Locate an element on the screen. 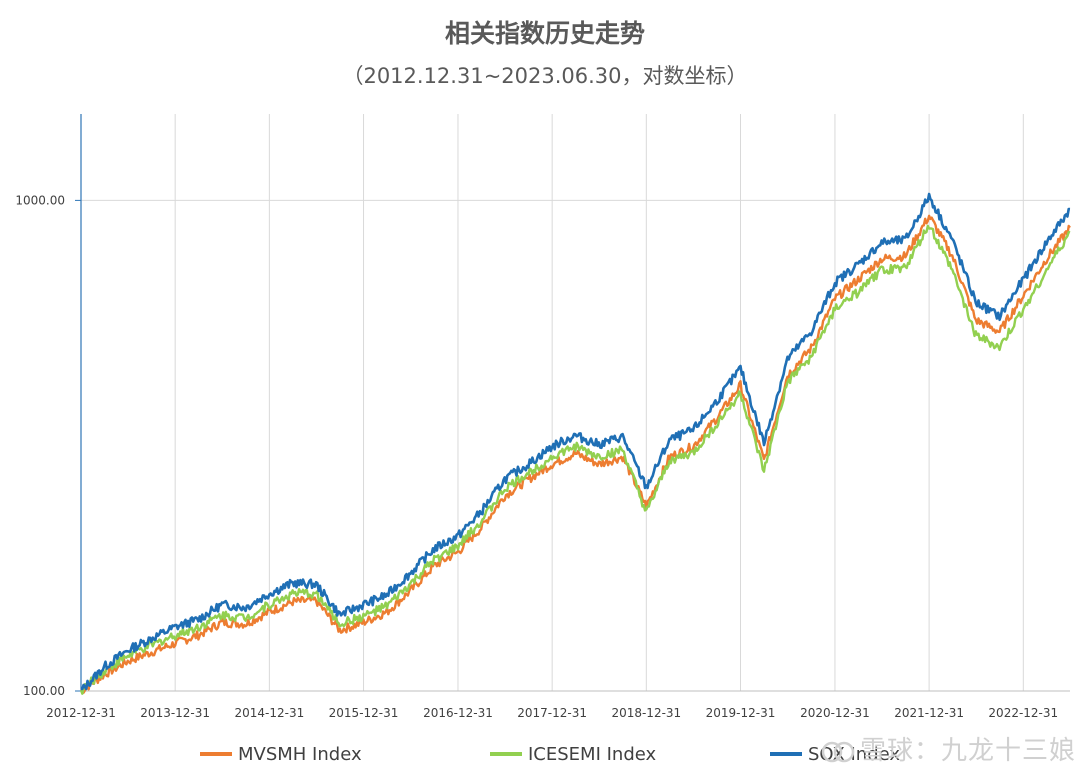  x-tick-label: 2012-12-31 is located at coordinates (81, 713).